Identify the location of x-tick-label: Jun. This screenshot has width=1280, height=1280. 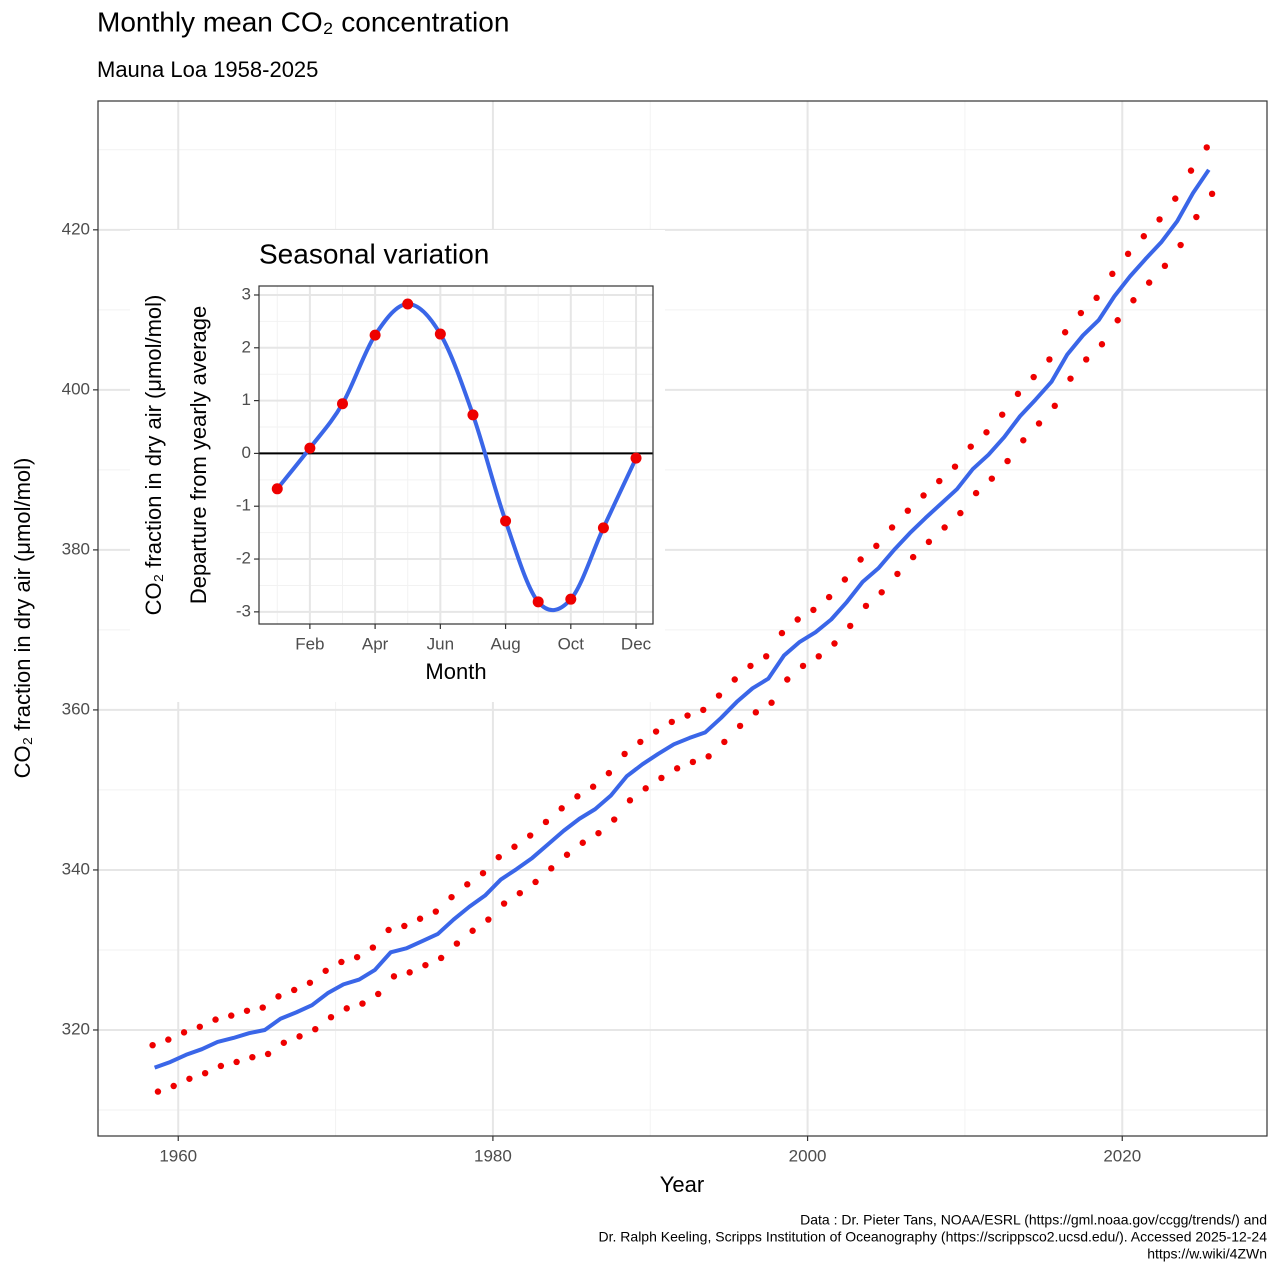
(440, 643).